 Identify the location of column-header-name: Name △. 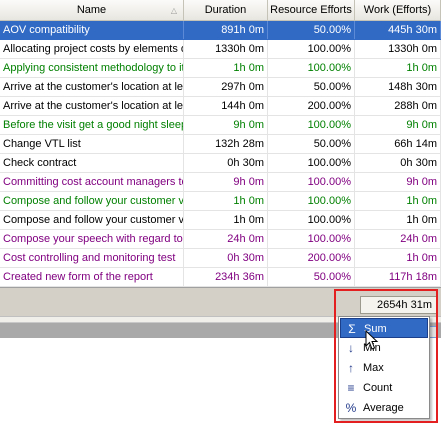
(92, 10).